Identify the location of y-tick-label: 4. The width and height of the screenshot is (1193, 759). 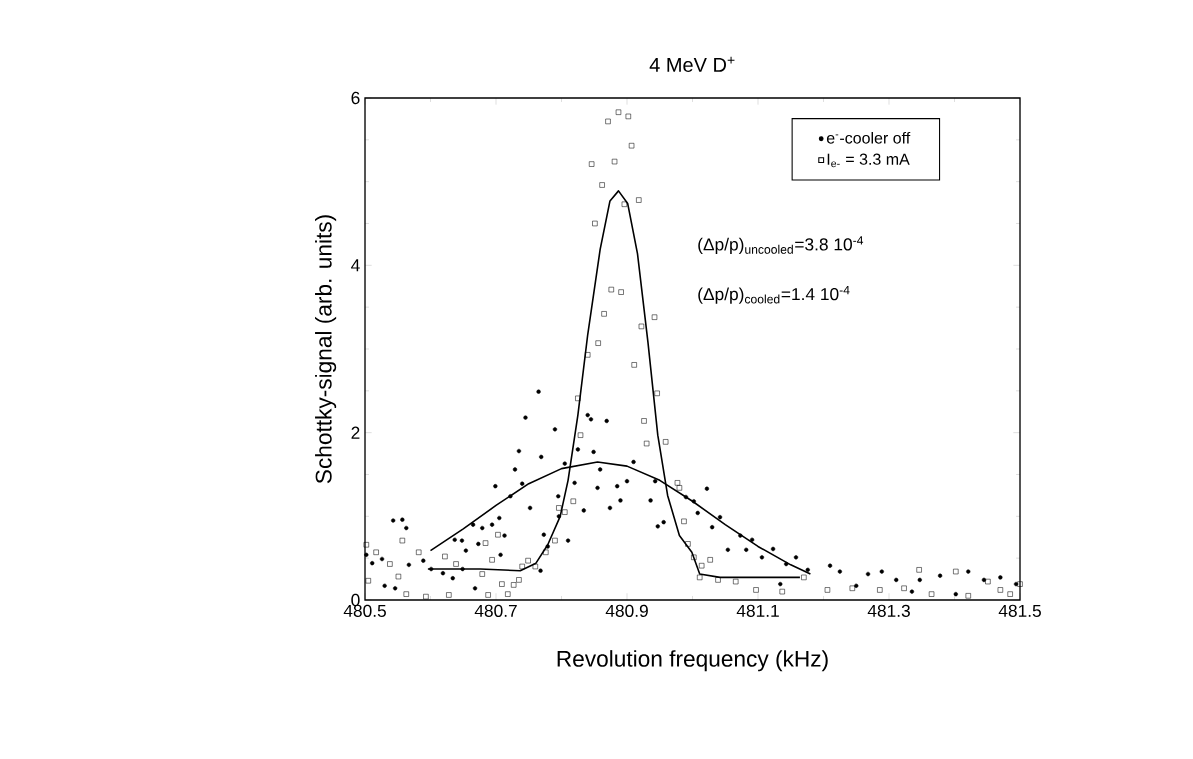
(355, 265).